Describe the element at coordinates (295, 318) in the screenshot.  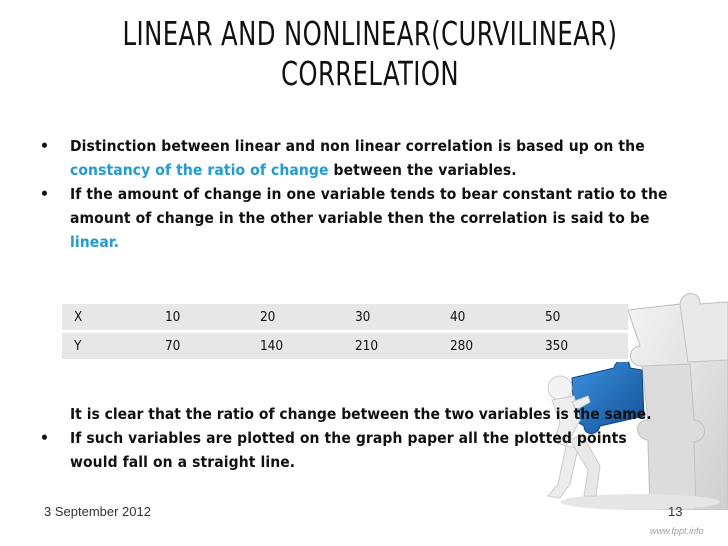
I see `table-cell: 20` at that location.